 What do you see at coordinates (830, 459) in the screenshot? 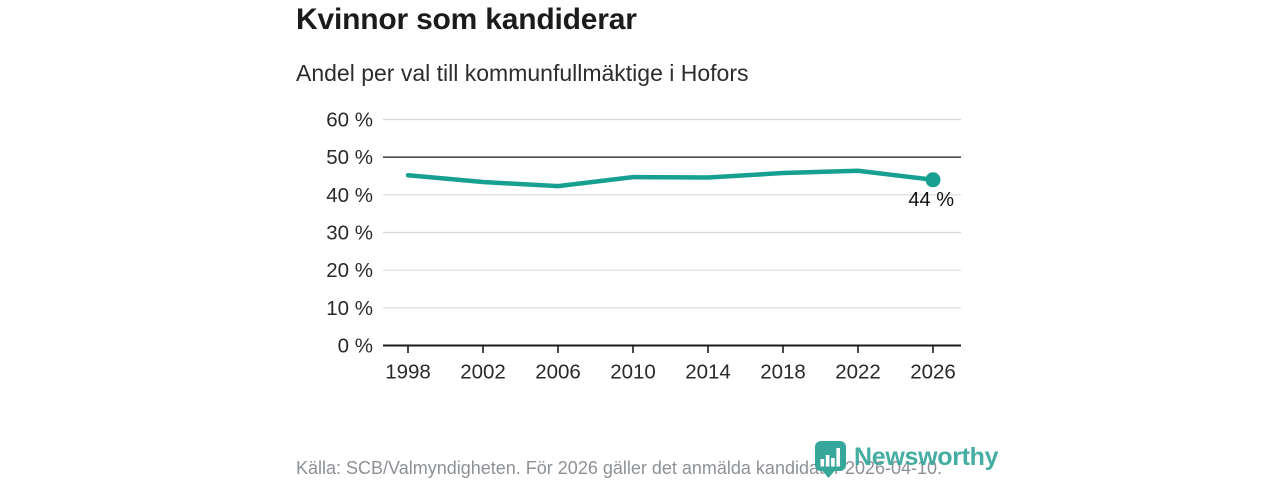
I see `bar-chart-pin-icon` at bounding box center [830, 459].